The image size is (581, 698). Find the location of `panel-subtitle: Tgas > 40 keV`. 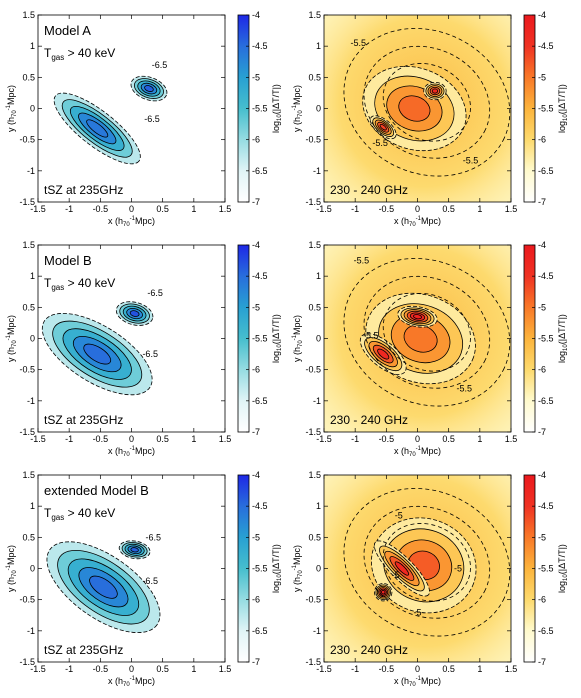

panel-subtitle: Tgas > 40 keV is located at coordinates (79, 514).